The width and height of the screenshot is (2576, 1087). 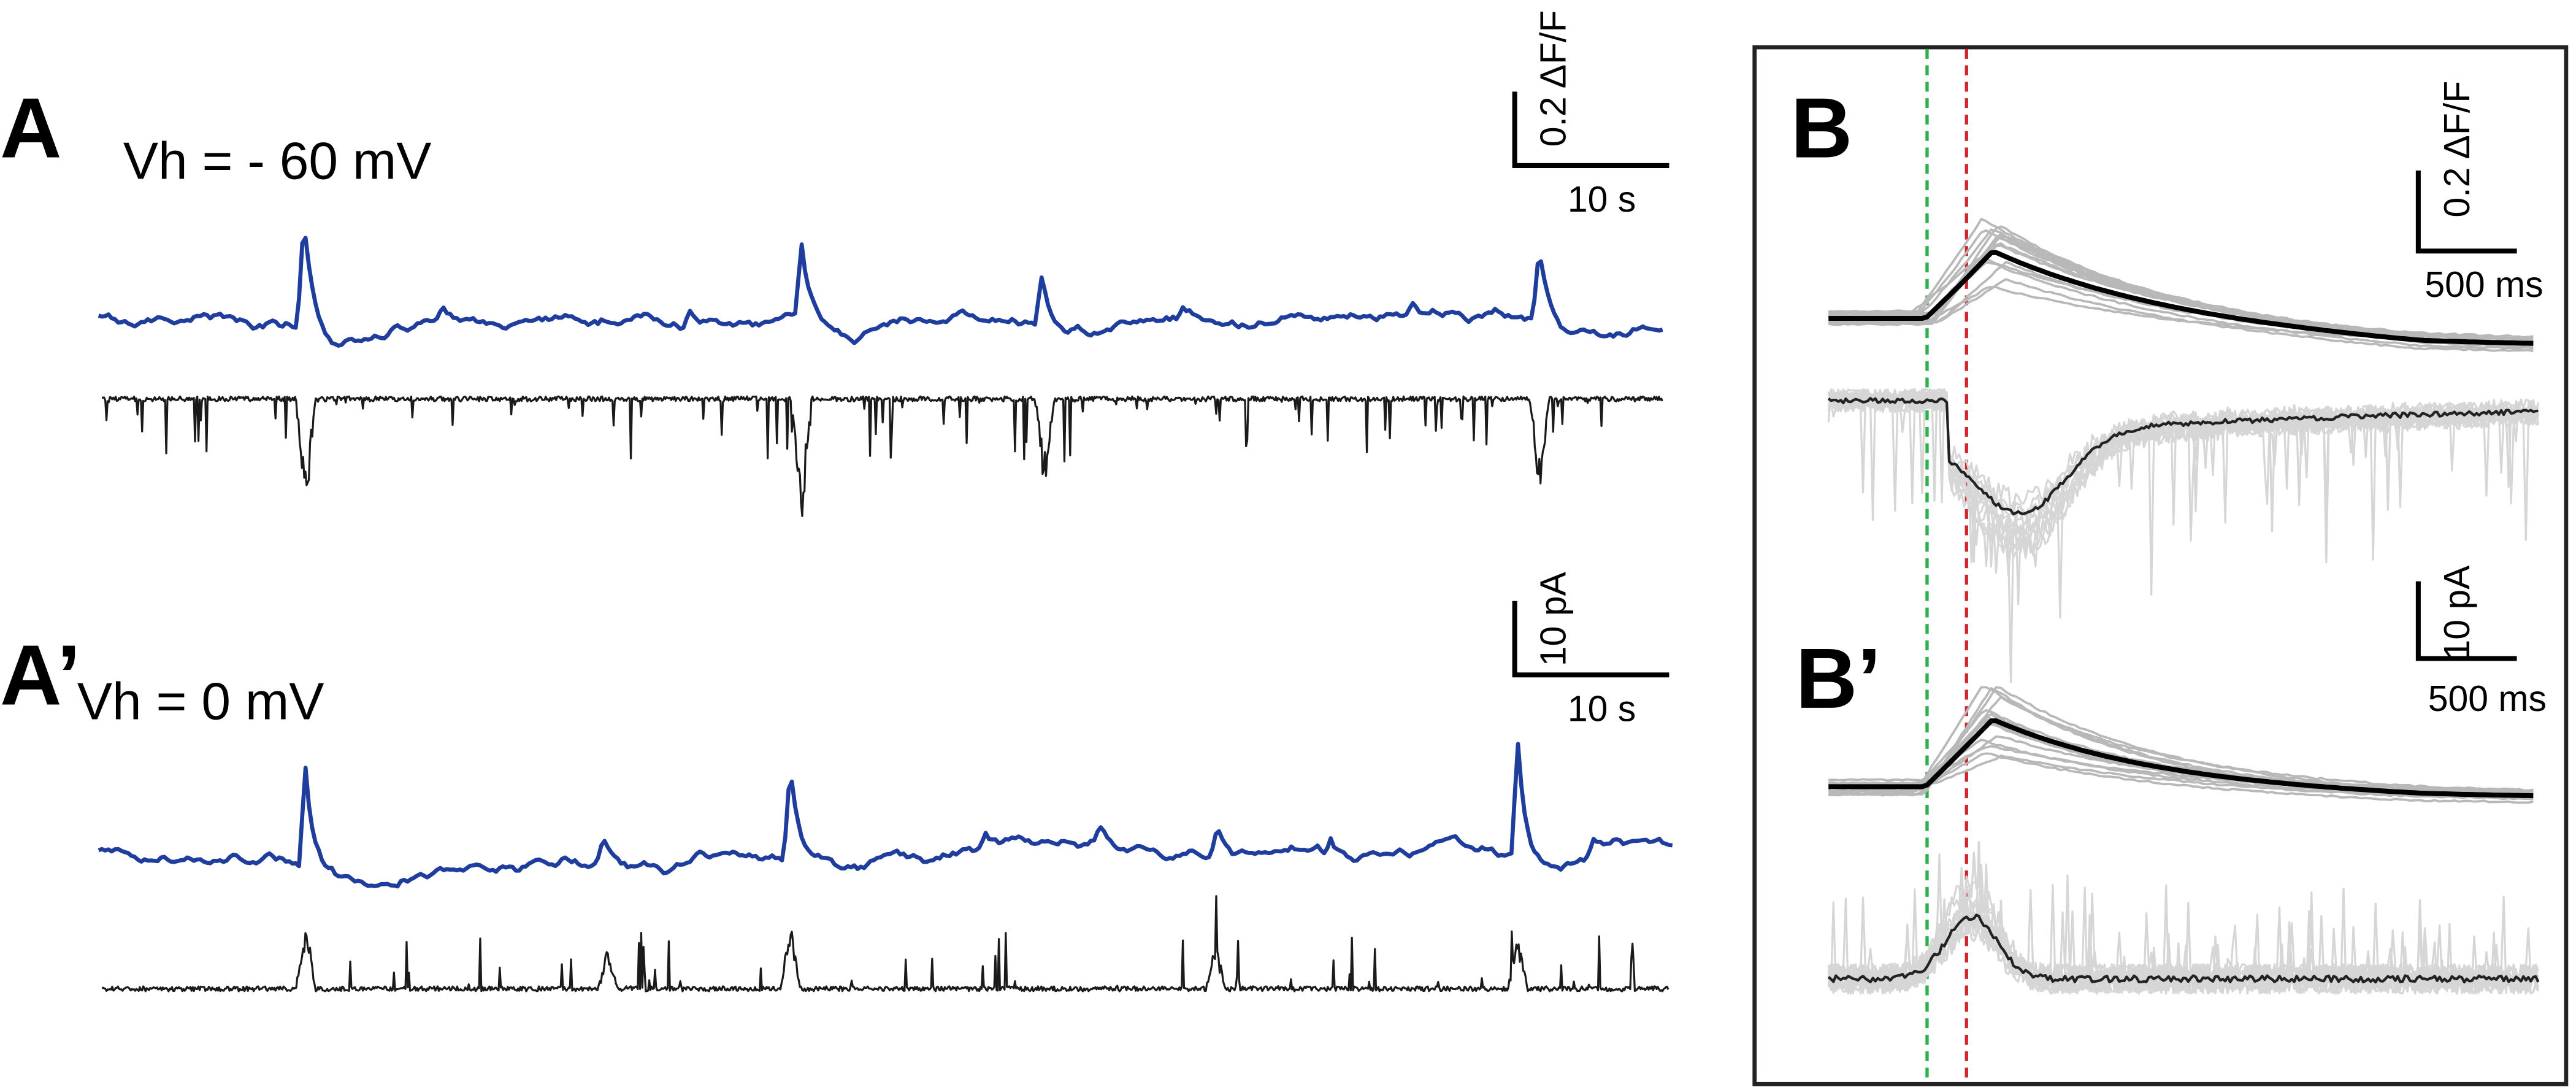 What do you see at coordinates (1838, 678) in the screenshot?
I see `panel-label: B’` at bounding box center [1838, 678].